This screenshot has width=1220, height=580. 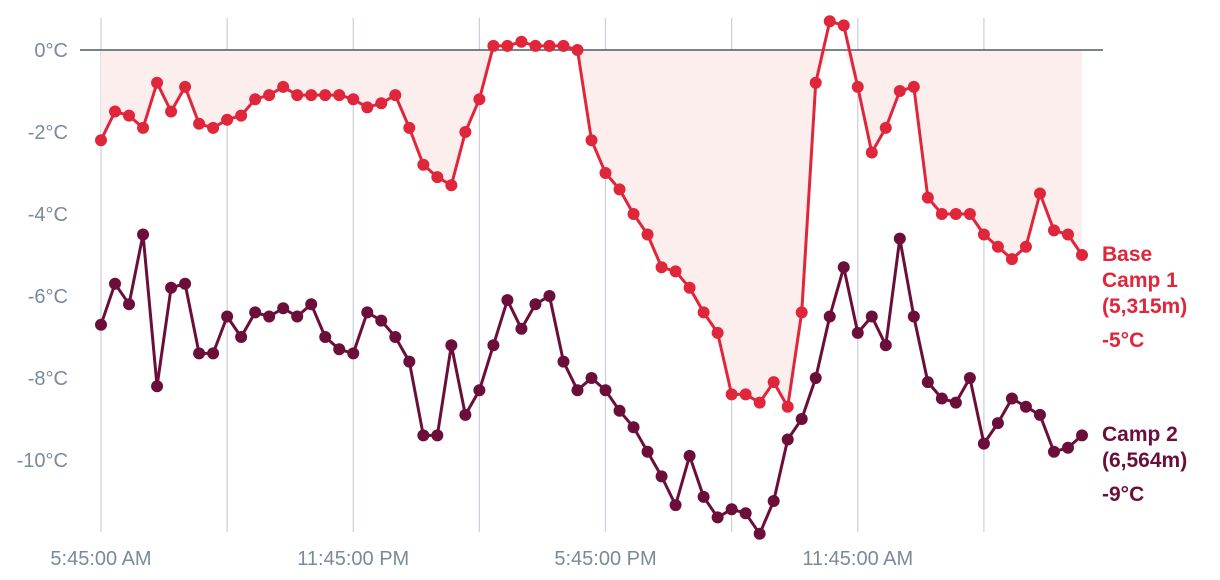 What do you see at coordinates (100, 559) in the screenshot?
I see `x-tick-label-0: 5:45:00 AM` at bounding box center [100, 559].